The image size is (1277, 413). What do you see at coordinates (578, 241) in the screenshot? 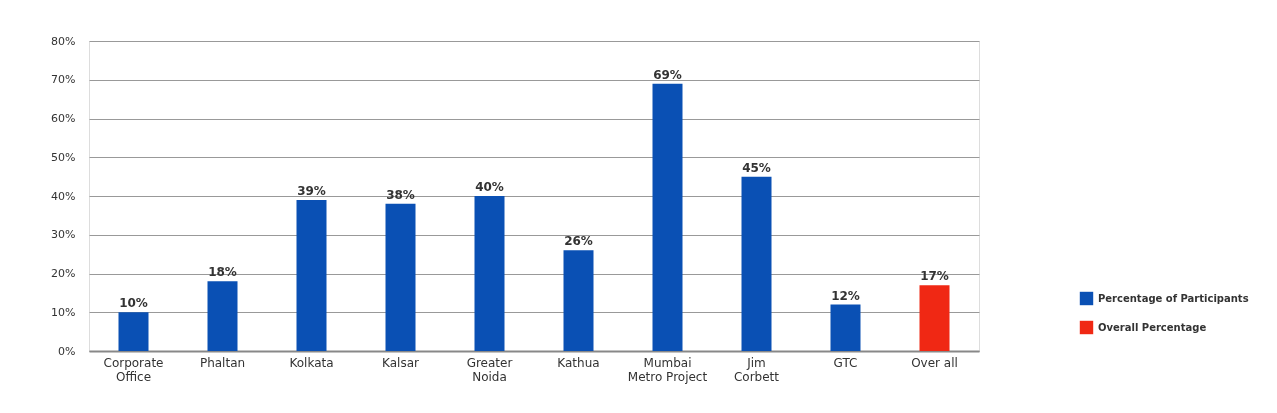
I see `data-label: 26%` at bounding box center [578, 241].